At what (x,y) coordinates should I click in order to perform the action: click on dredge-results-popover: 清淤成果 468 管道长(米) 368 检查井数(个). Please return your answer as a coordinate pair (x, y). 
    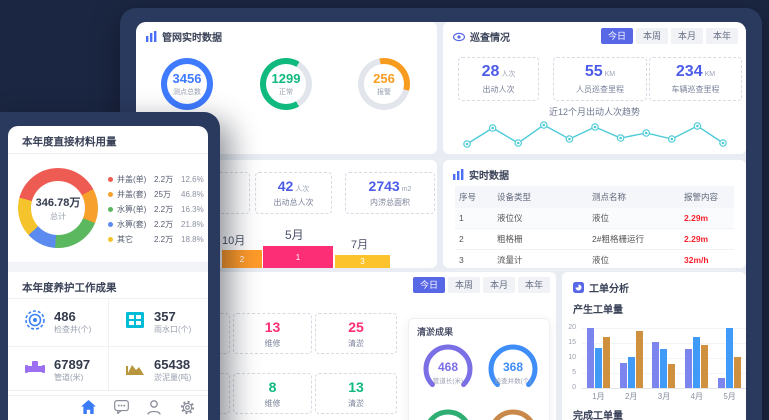
    Looking at the image, I should click on (479, 369).